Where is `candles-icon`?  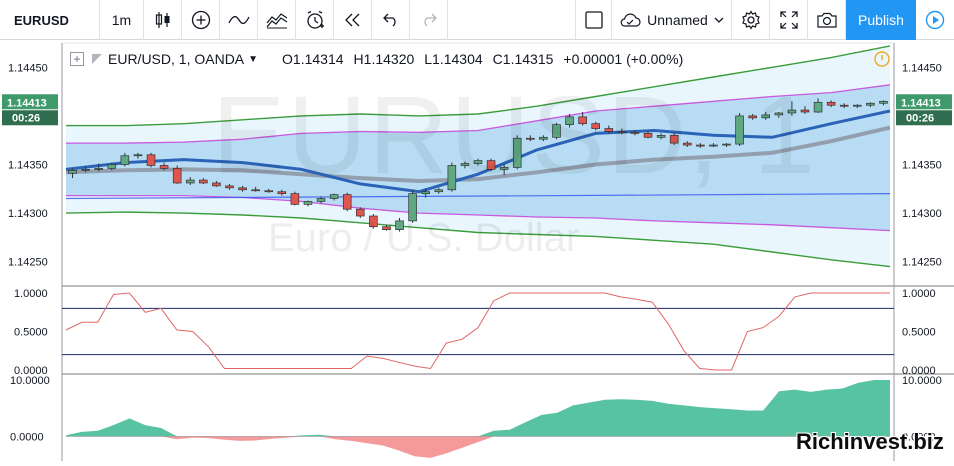 candles-icon is located at coordinates (162, 20).